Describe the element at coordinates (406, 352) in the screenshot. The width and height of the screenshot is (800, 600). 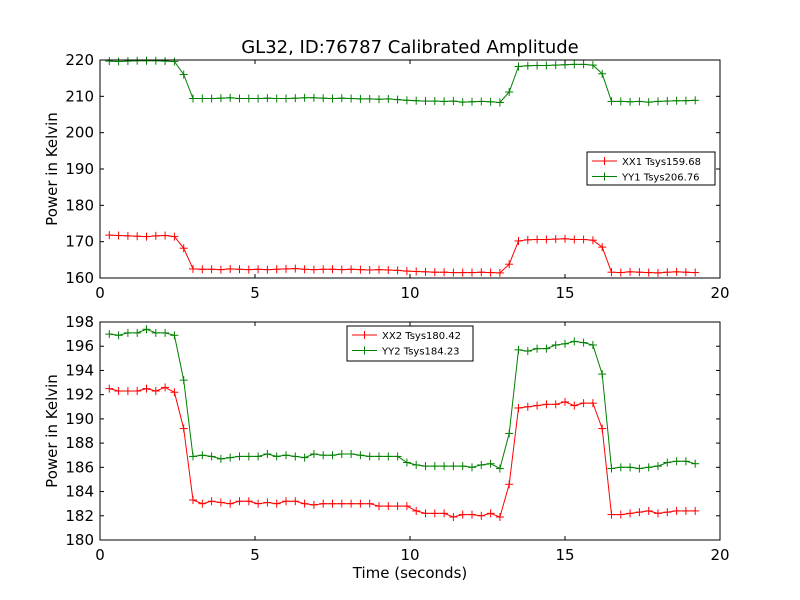
I see `bottom-legend-entry-yy2: YY2 Tsys184.23` at that location.